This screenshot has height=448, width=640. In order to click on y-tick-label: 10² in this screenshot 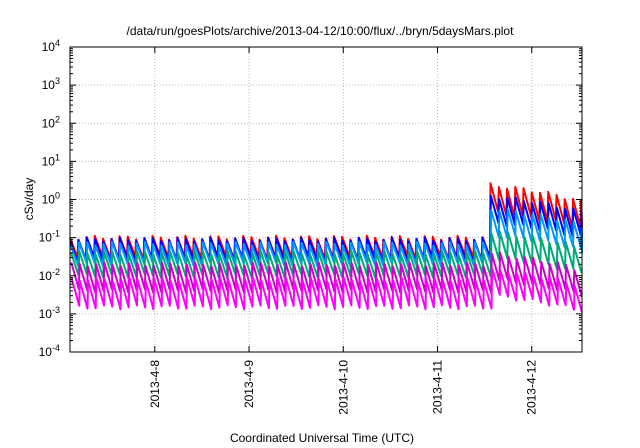, I will do `click(51, 122)`.